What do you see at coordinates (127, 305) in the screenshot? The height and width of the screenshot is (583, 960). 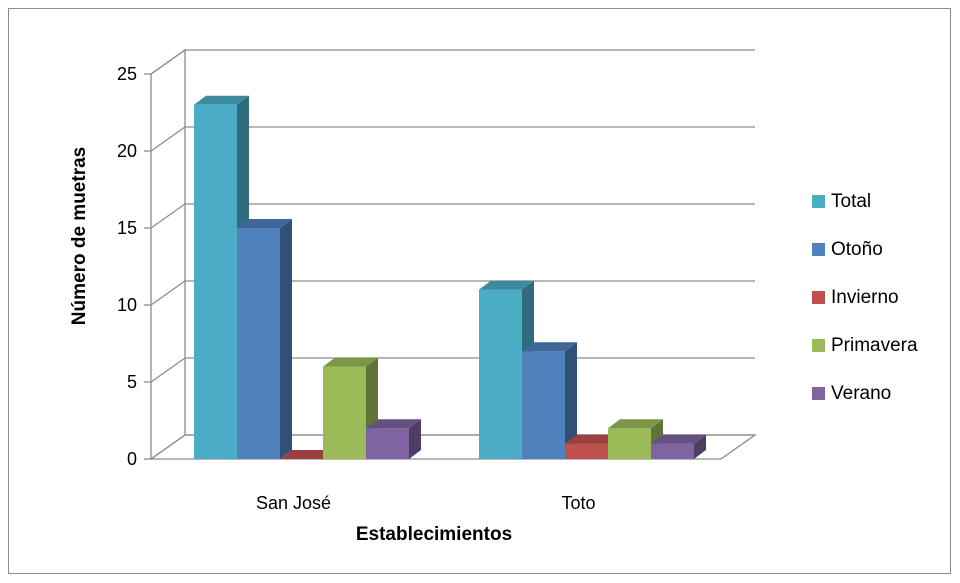 I see `y-tick-label: 10` at bounding box center [127, 305].